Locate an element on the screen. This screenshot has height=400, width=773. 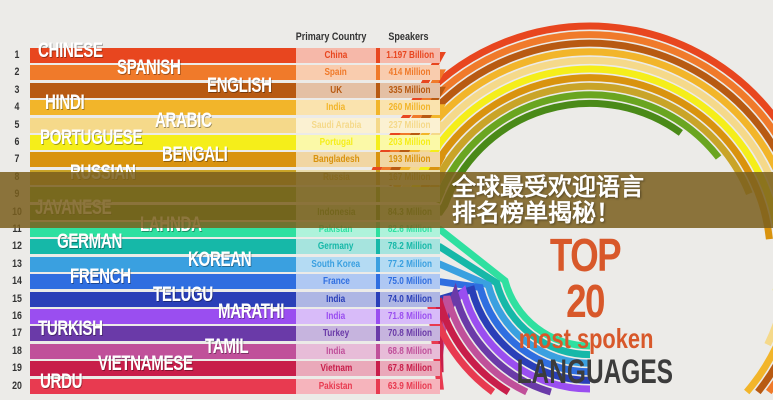
country-text: Germany is located at coordinates (336, 247).